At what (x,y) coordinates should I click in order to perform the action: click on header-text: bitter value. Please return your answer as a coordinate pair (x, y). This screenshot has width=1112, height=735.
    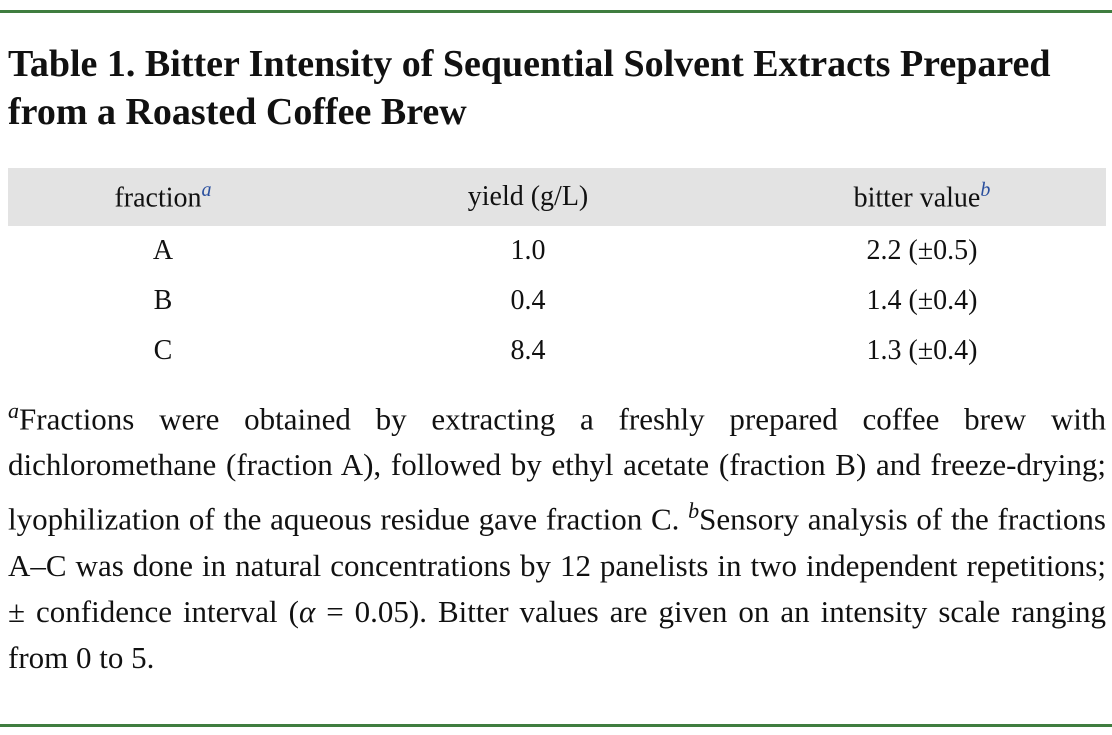
    Looking at the image, I should click on (917, 198).